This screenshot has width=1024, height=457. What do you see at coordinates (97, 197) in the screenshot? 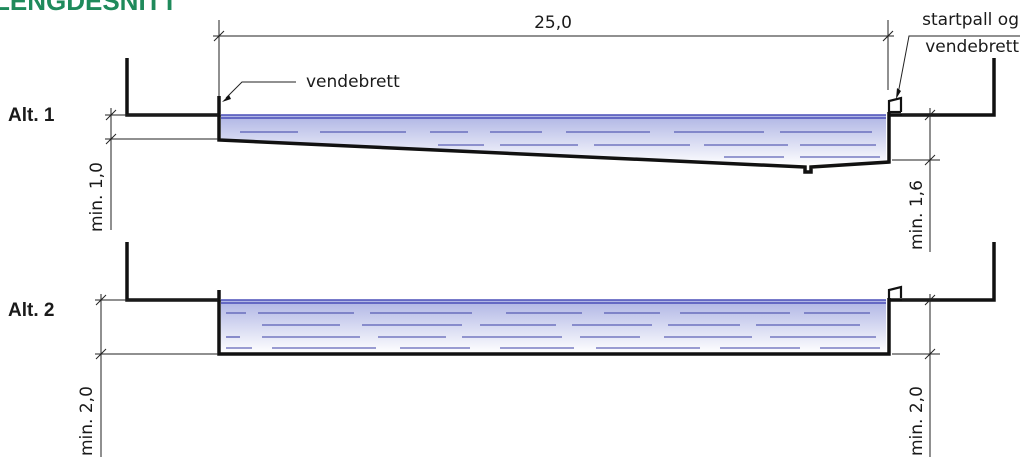
I see `alt1-left-depth-label: min. 1,0` at bounding box center [97, 197].